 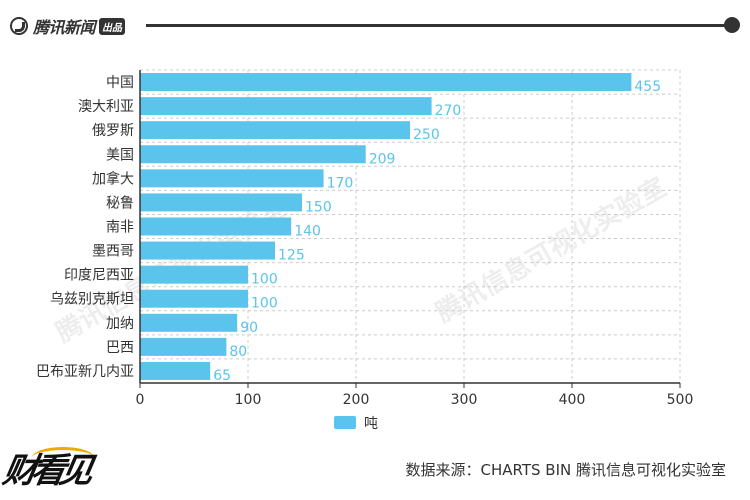 I want to click on x-tick-label: 300, so click(x=464, y=400).